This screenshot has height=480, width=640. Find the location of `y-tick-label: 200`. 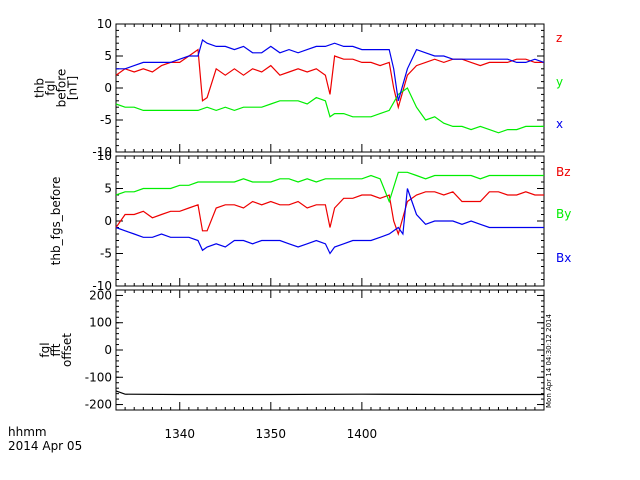

y-tick-label: 200 is located at coordinates (100, 295).